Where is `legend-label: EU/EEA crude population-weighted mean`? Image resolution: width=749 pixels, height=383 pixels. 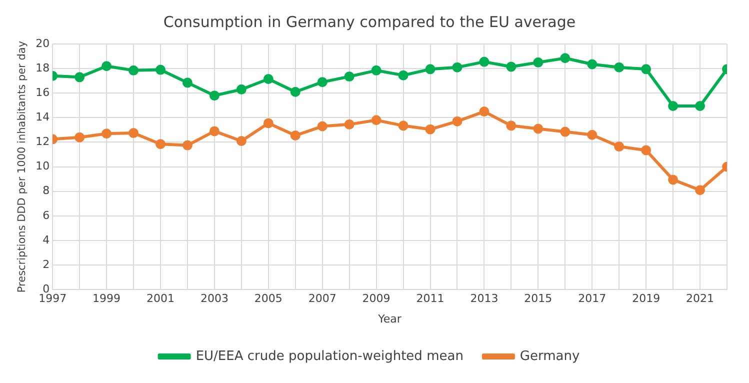
legend-label: EU/EEA crude population-weighted mean is located at coordinates (330, 356).